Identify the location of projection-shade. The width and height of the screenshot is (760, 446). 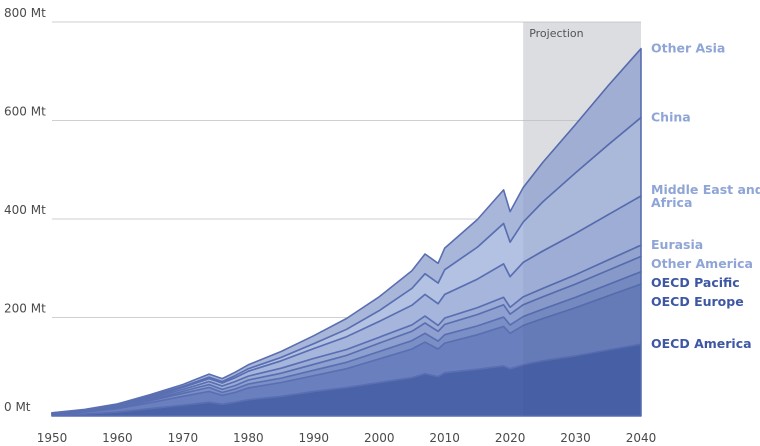
(582, 219).